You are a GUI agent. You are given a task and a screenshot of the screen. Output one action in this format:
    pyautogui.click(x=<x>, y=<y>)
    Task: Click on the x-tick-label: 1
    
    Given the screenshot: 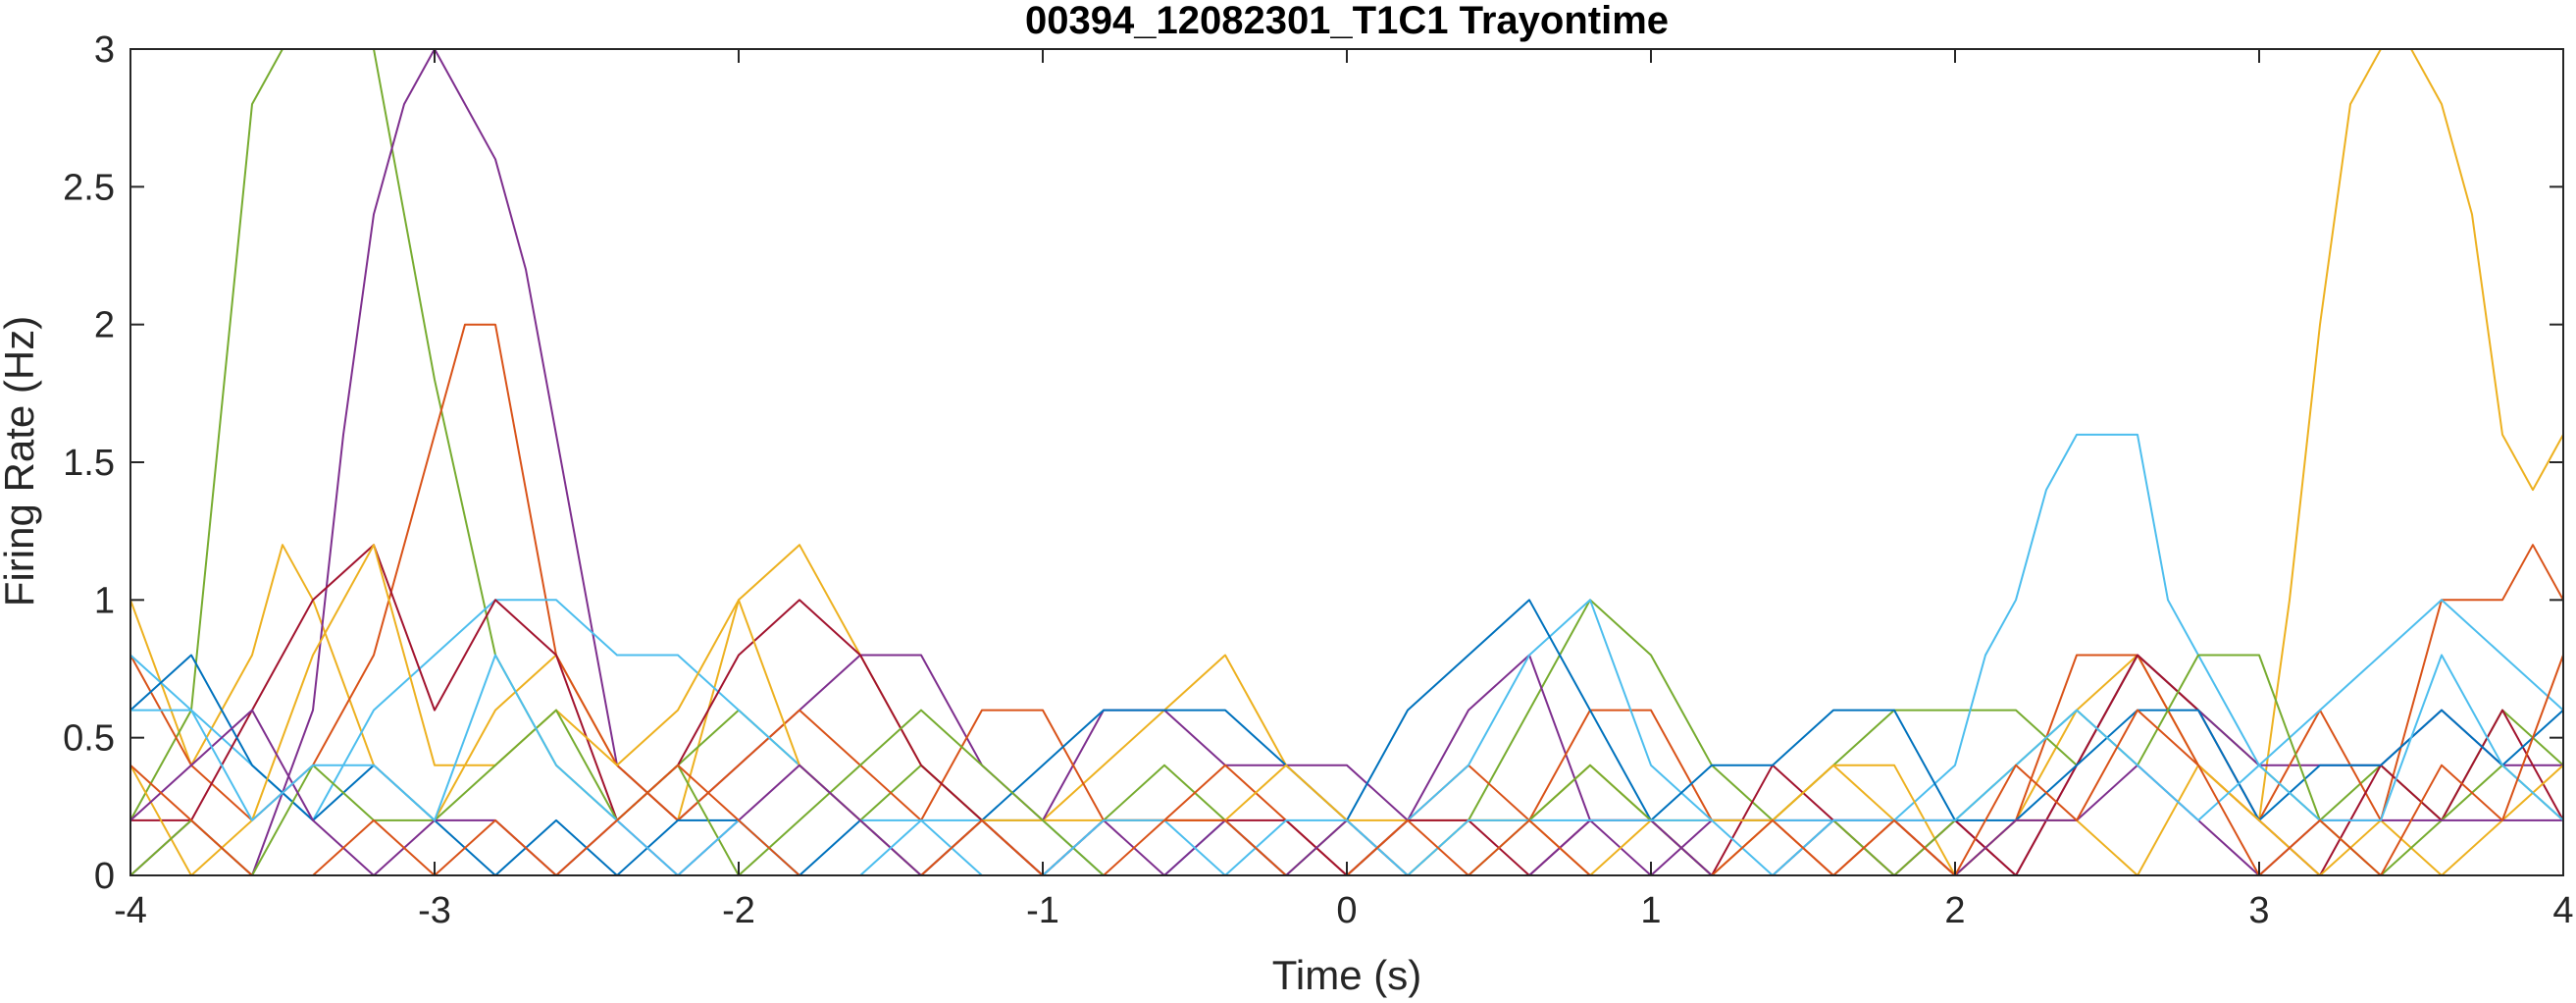 What is the action you would take?
    pyautogui.click(x=1650, y=910)
    